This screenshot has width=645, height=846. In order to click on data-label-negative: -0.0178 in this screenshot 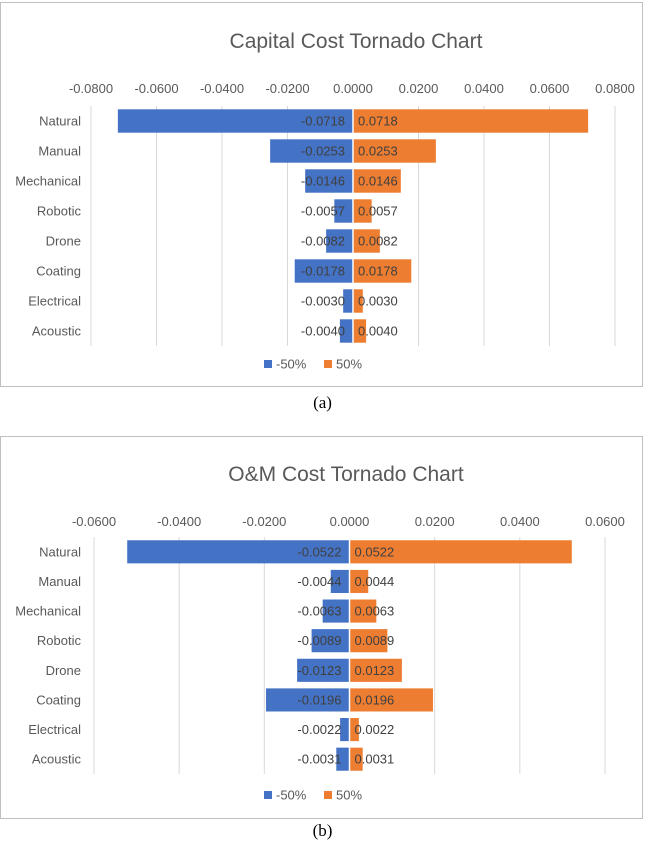, I will do `click(323, 271)`.